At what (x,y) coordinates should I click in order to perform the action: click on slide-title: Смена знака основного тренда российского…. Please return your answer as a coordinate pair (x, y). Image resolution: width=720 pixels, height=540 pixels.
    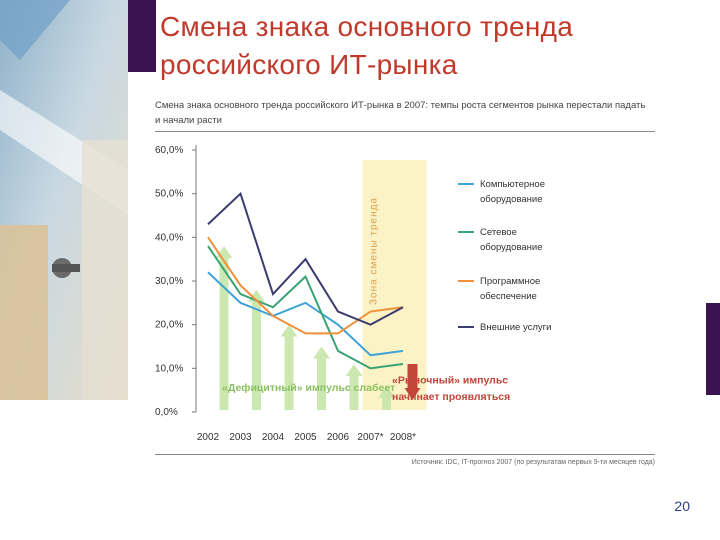
    Looking at the image, I should click on (430, 46).